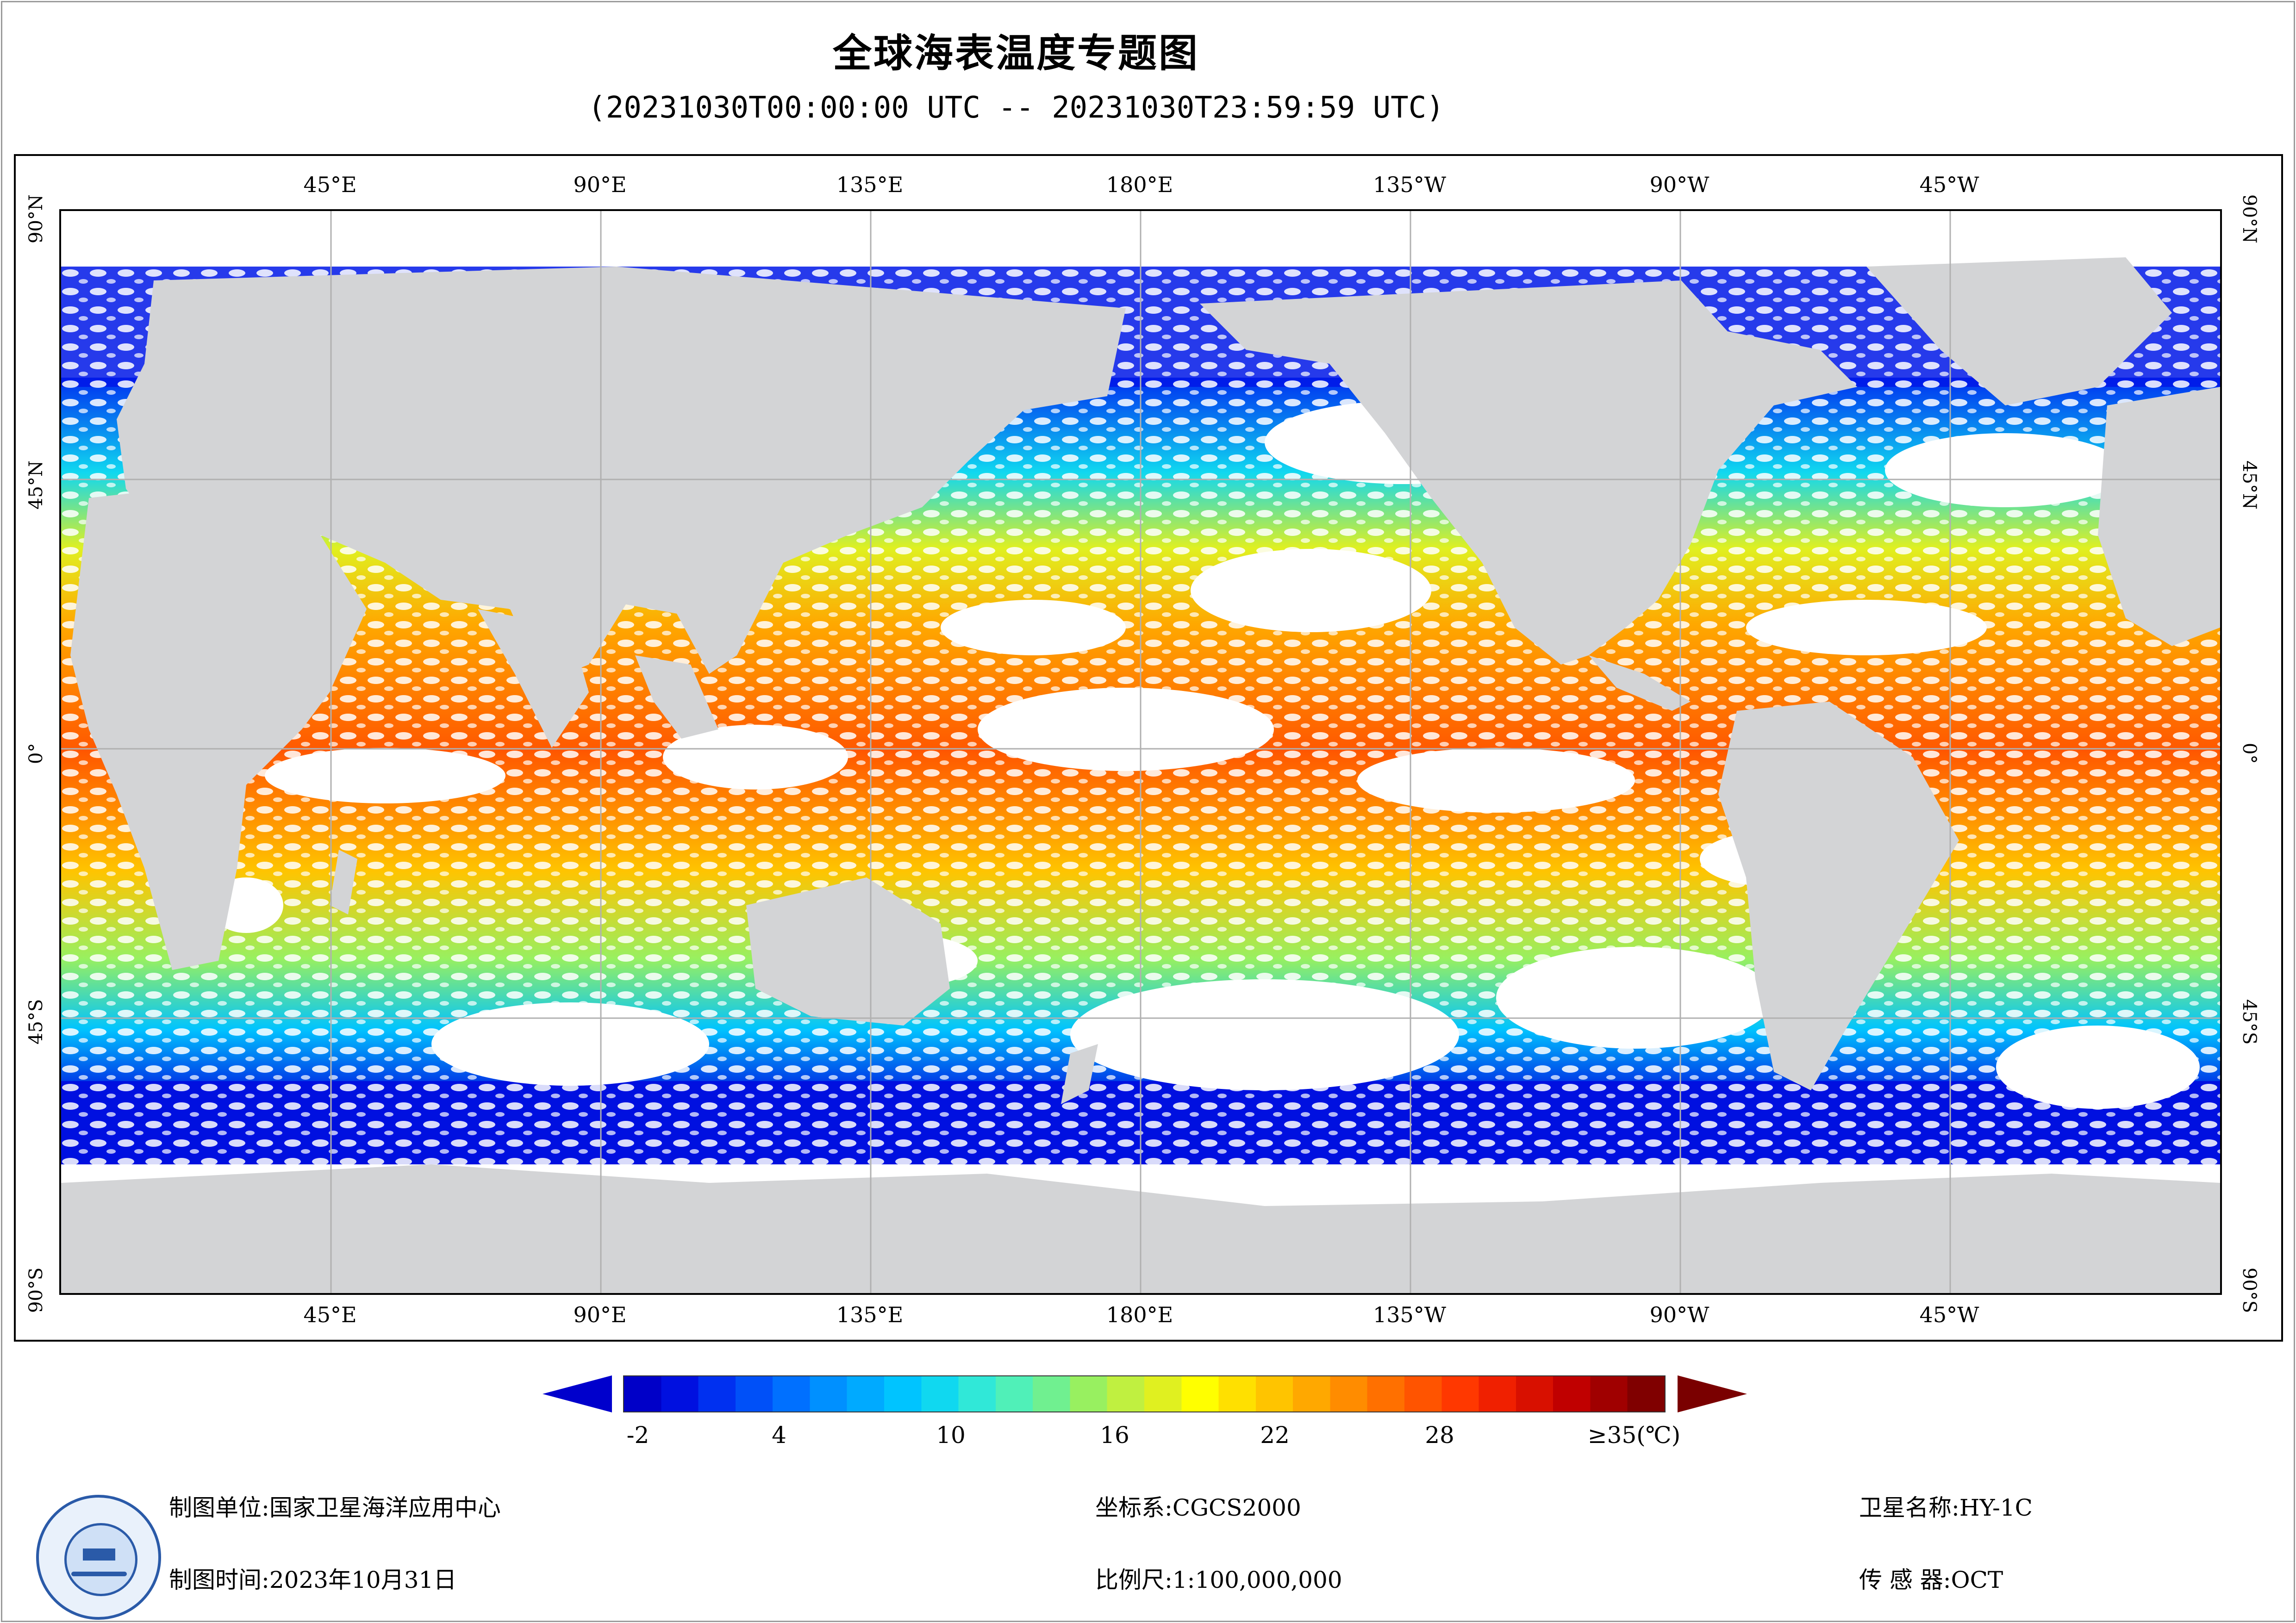 The image size is (2296, 1623). Describe the element at coordinates (36, 753) in the screenshot. I see `lat-label-left: 0°` at that location.